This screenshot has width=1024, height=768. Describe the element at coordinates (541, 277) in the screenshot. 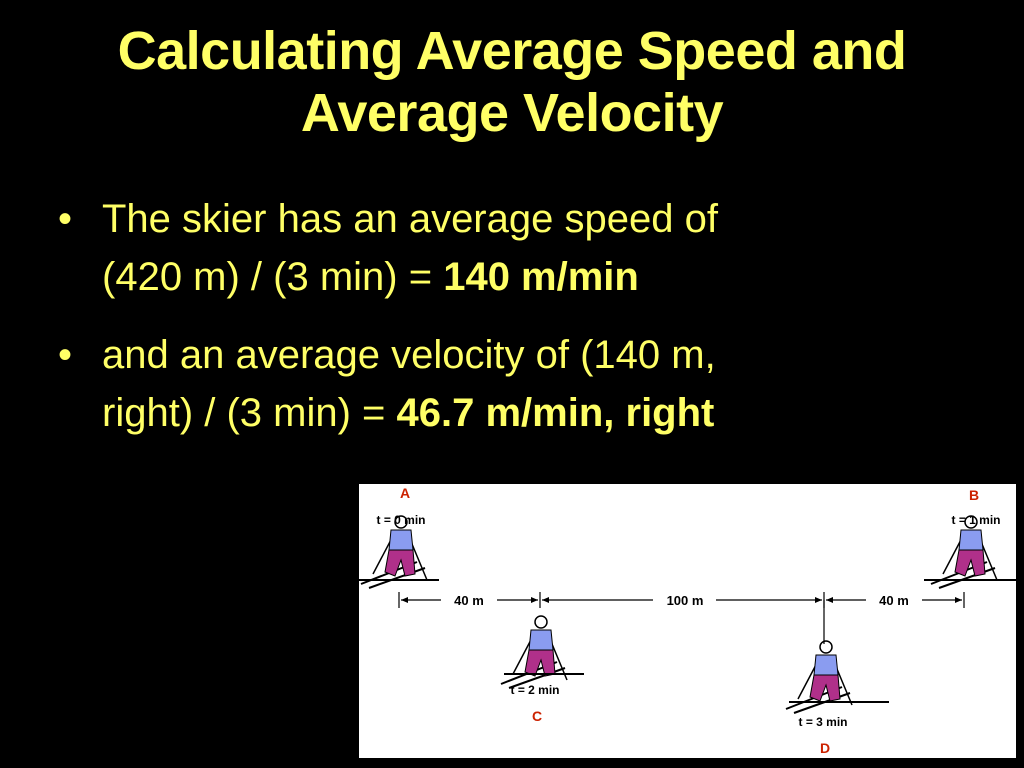

I see `bullet-1-result: 140 m/min` at that location.